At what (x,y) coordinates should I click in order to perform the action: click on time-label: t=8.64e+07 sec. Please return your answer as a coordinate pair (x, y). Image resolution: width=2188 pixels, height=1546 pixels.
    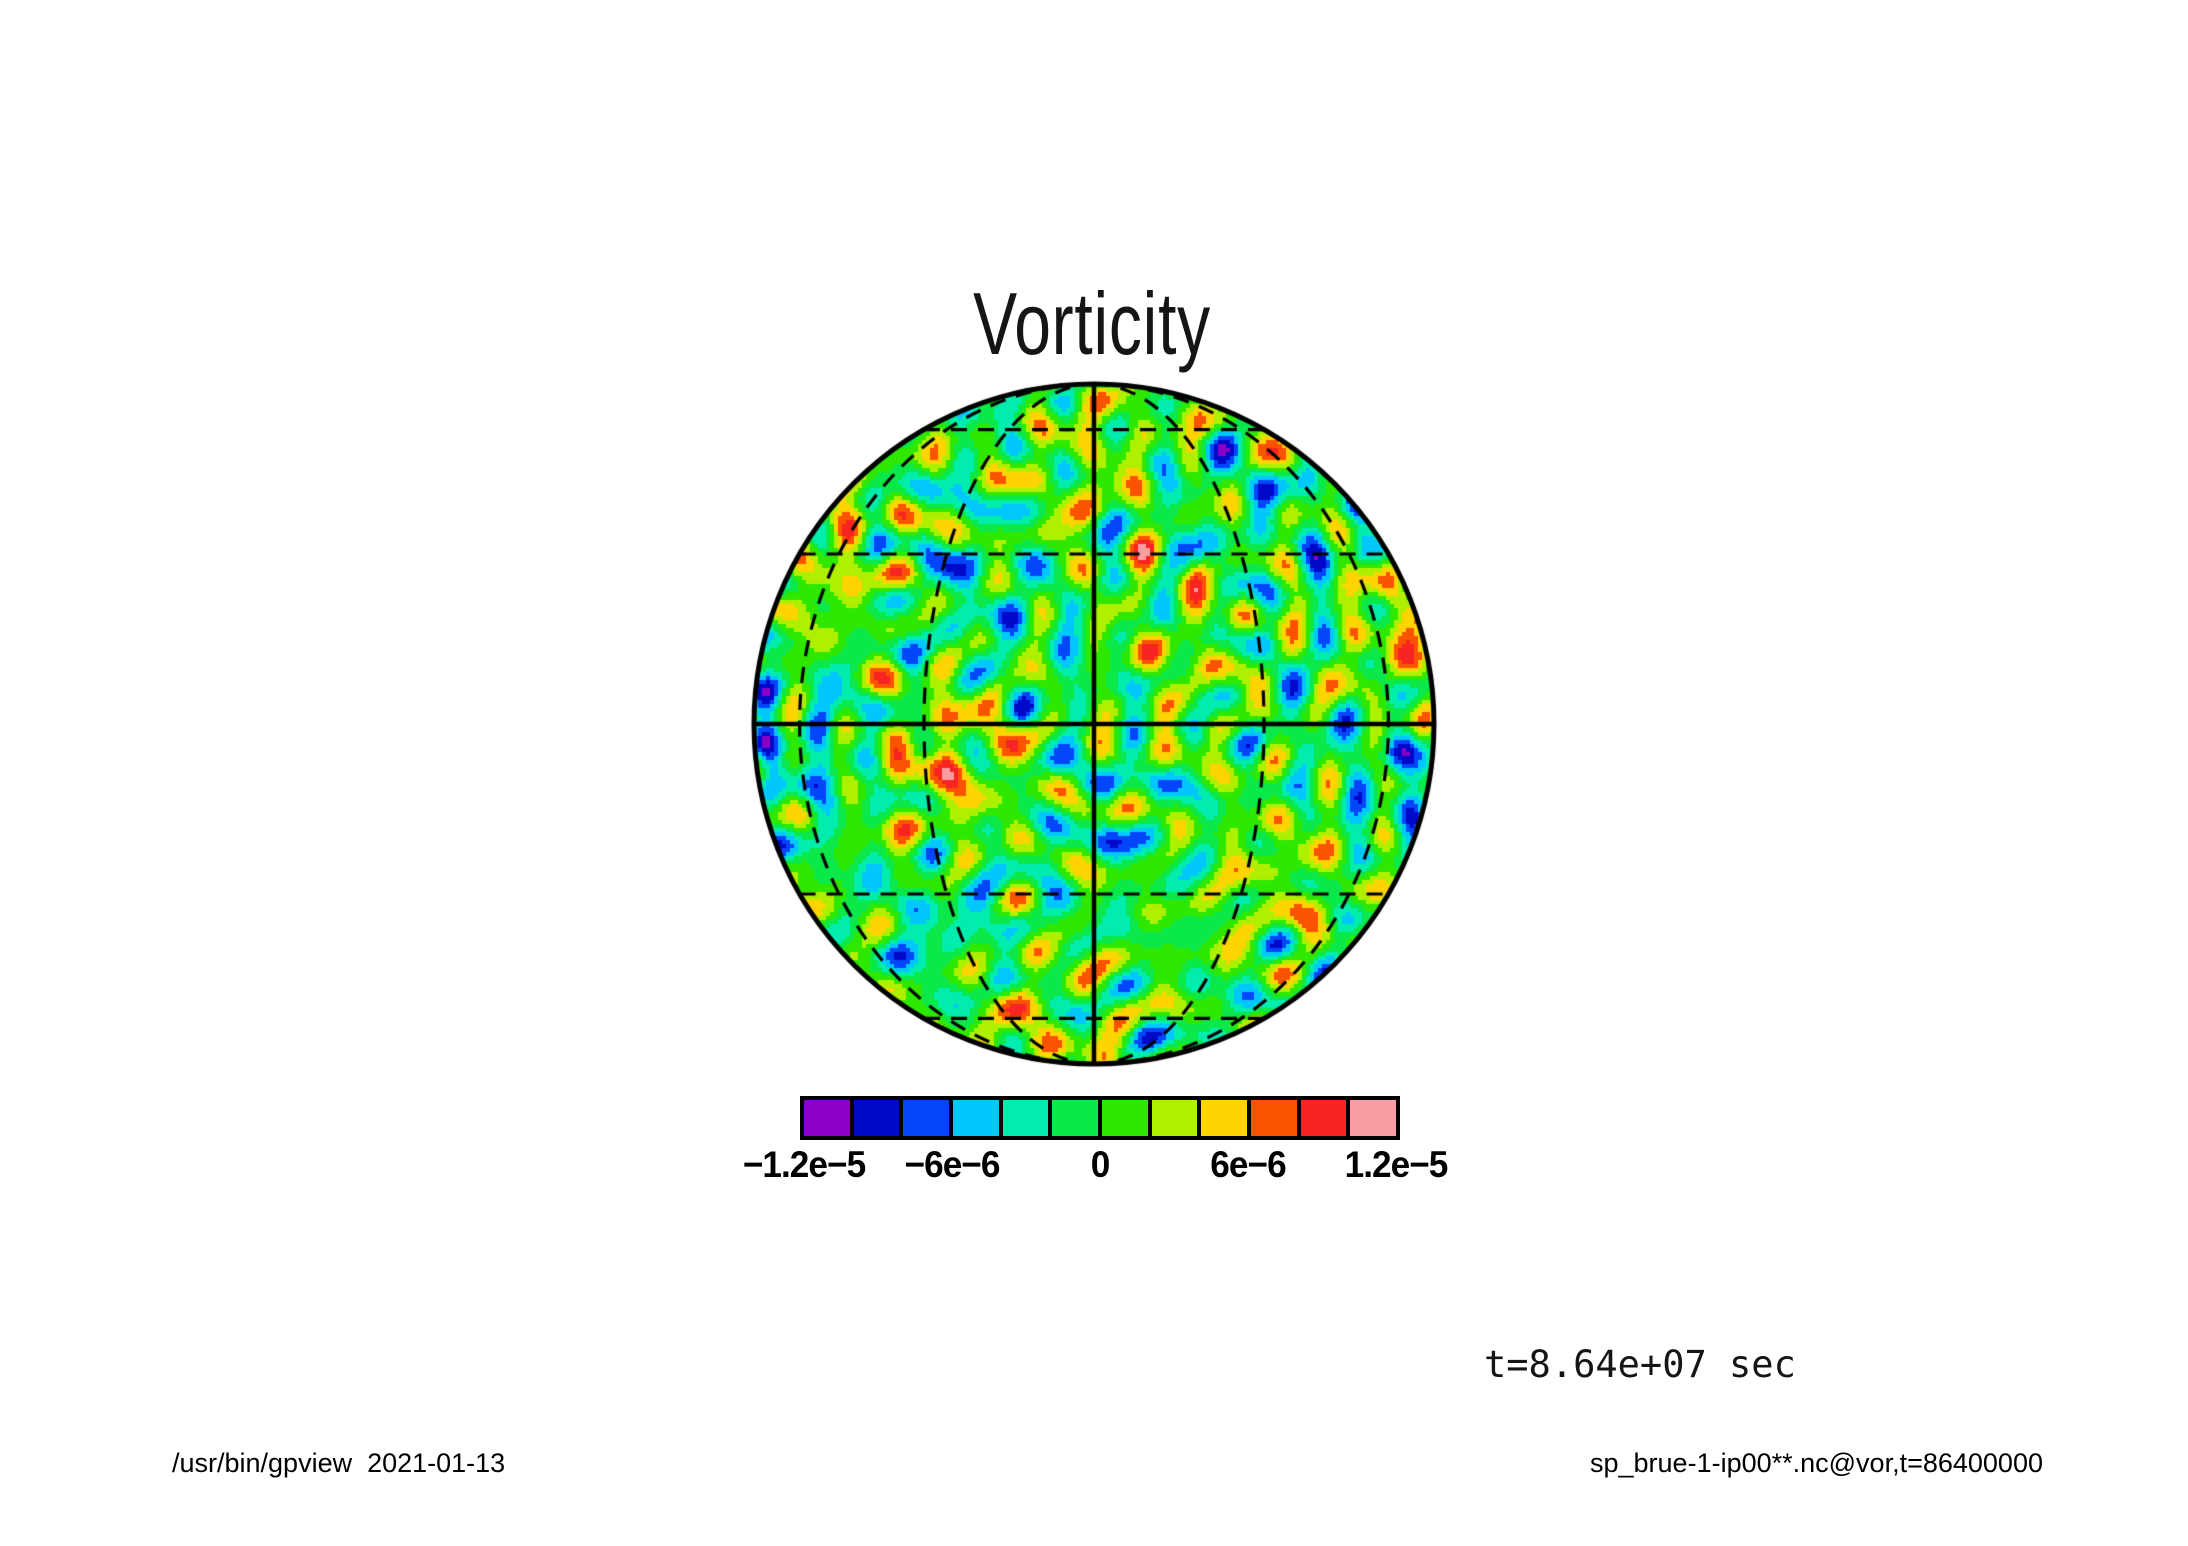
    Looking at the image, I should click on (1640, 1364).